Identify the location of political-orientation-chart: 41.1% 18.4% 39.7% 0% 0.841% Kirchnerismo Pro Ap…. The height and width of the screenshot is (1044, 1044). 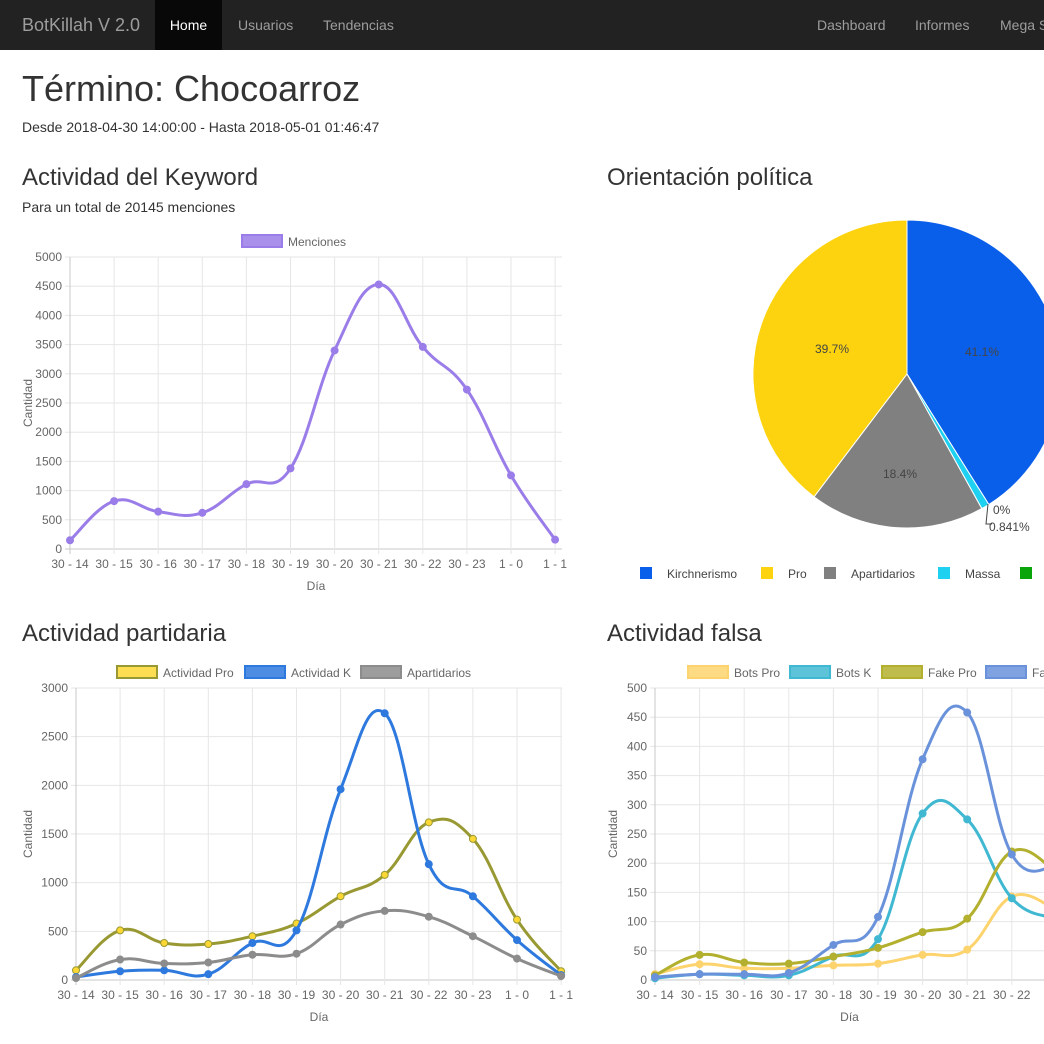
(842, 400).